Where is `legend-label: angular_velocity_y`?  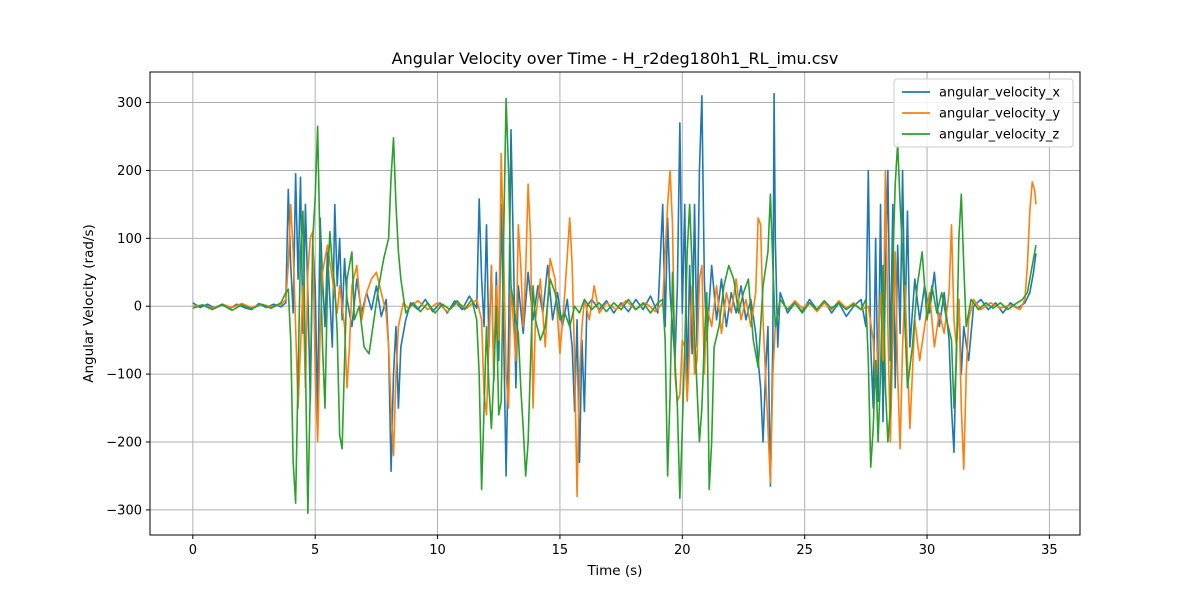
legend-label: angular_velocity_y is located at coordinates (999, 114).